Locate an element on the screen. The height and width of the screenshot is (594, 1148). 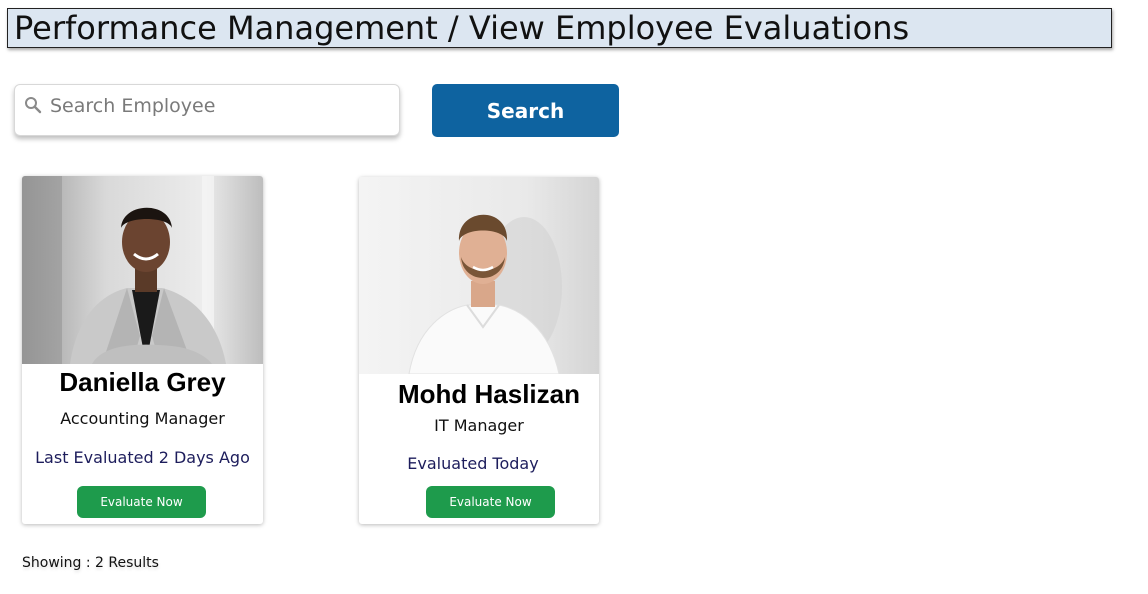
evaluation-status: Last Evaluated 2 Days Ago is located at coordinates (142, 457).